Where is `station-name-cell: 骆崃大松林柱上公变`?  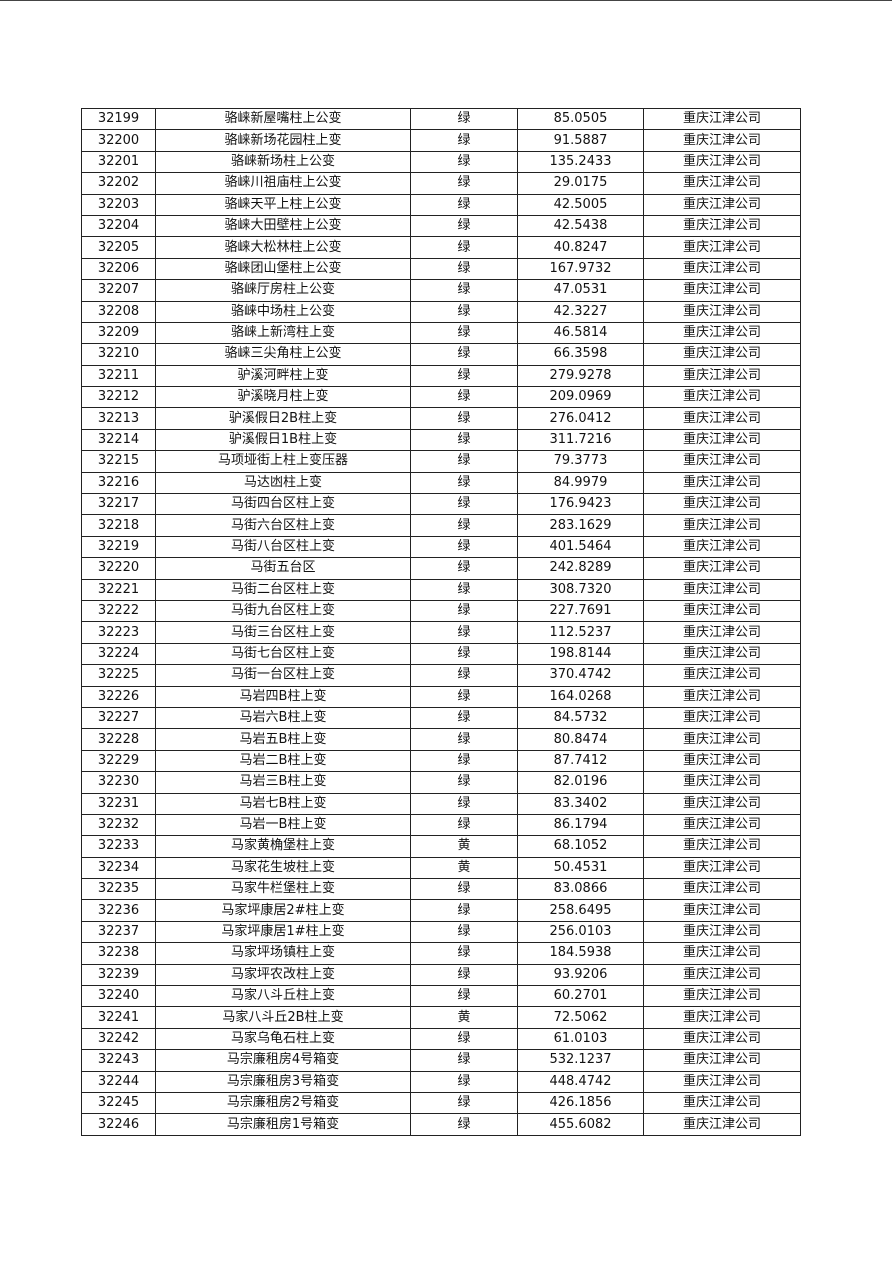 station-name-cell: 骆崃大松林柱上公变 is located at coordinates (283, 247).